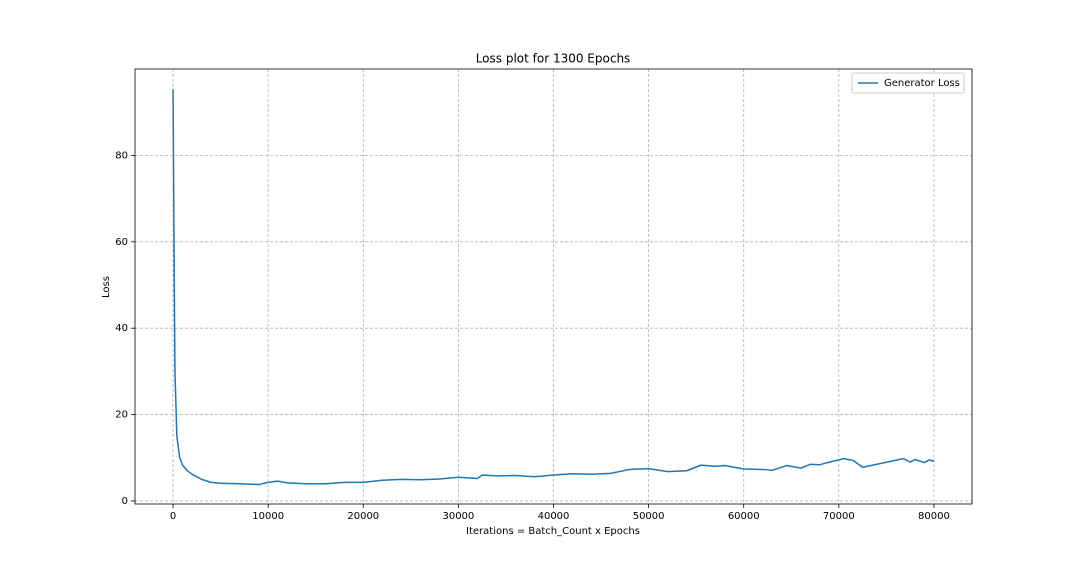  Describe the element at coordinates (106, 287) in the screenshot. I see `y-axis-label: Loss` at that location.